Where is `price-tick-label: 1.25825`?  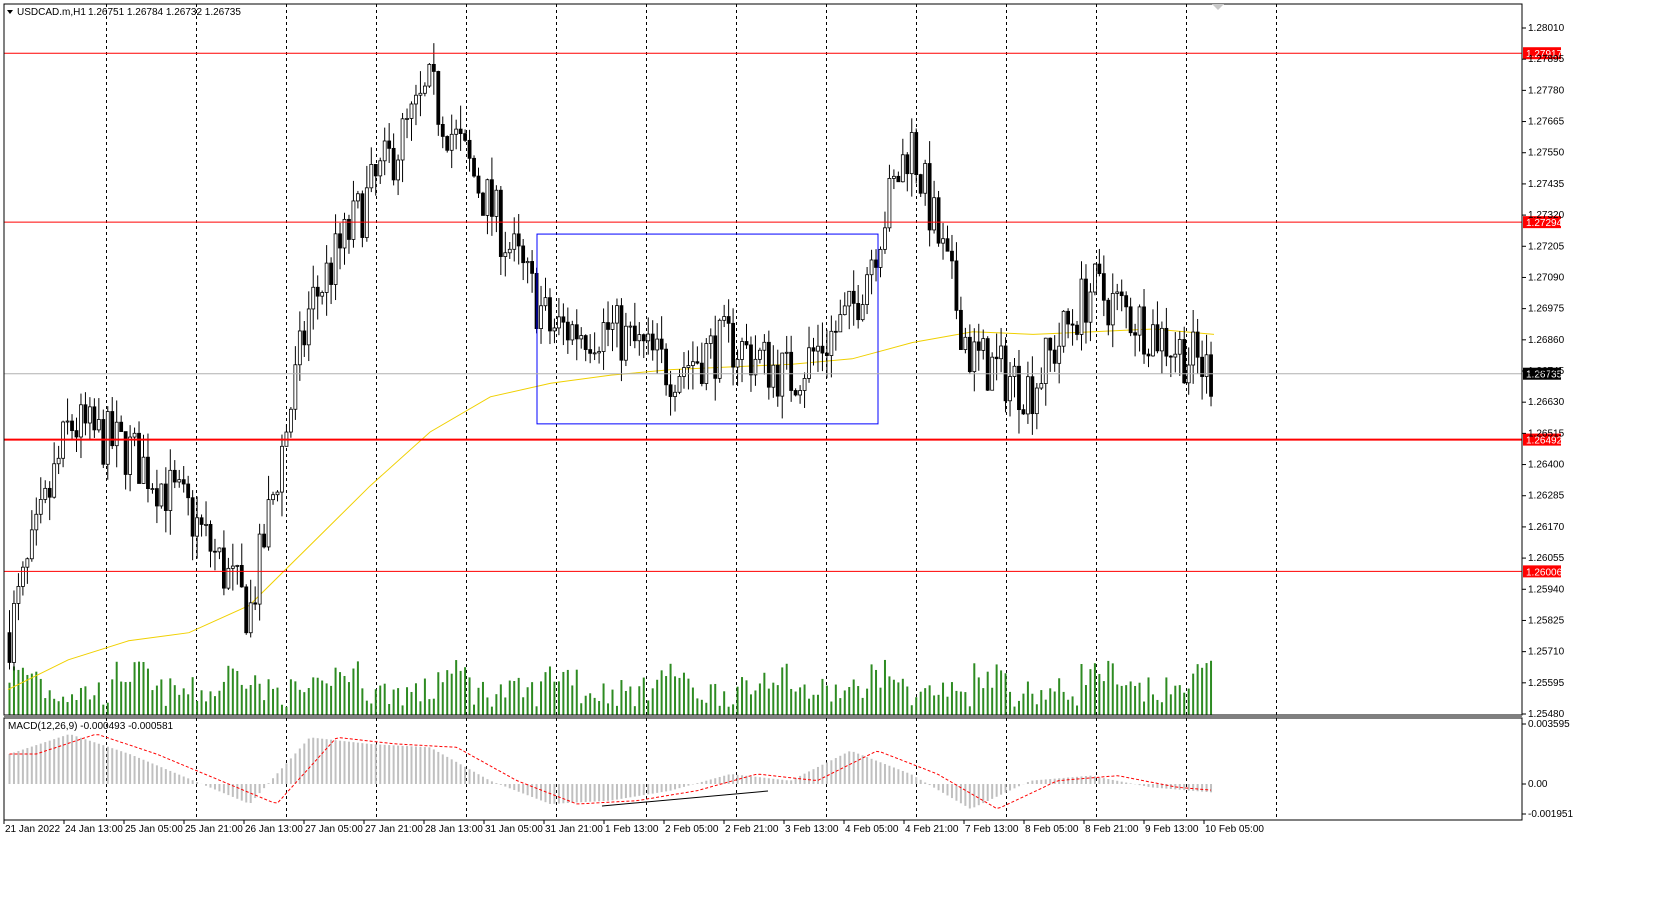 price-tick-label: 1.25825 is located at coordinates (1546, 620).